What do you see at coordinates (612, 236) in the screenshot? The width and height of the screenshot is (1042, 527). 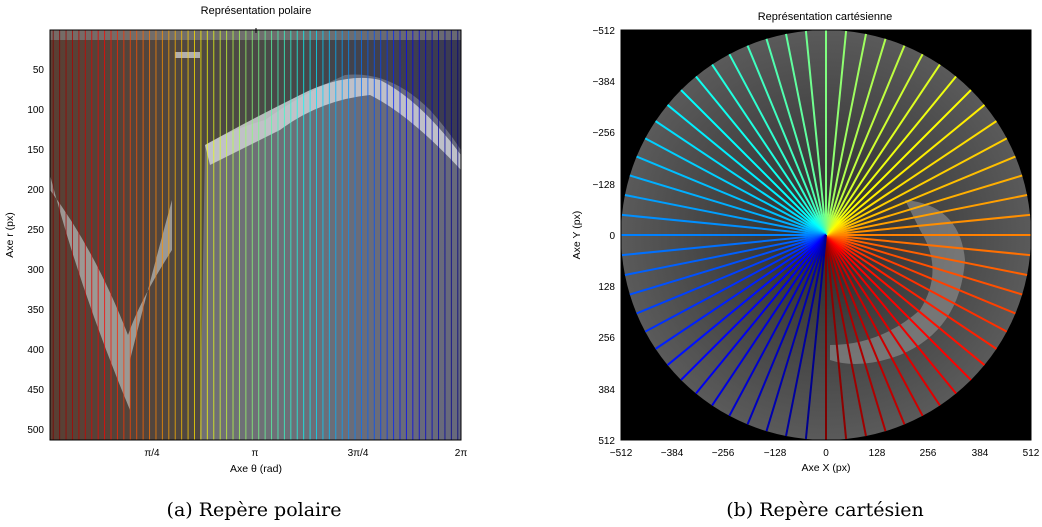 I see `cart-ytick-label: 0` at bounding box center [612, 236].